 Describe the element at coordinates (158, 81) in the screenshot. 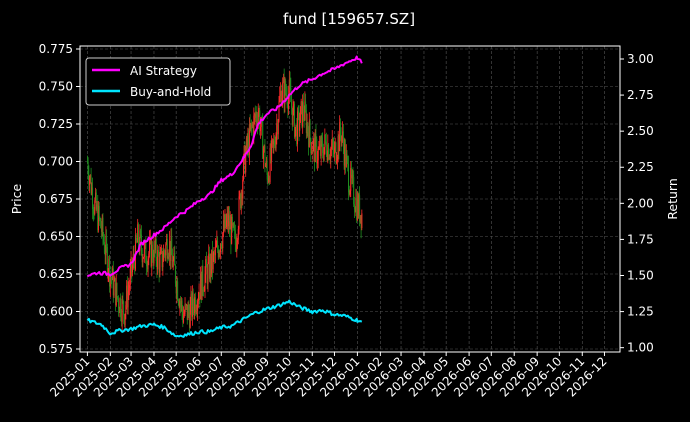

I see `legend-box` at that location.